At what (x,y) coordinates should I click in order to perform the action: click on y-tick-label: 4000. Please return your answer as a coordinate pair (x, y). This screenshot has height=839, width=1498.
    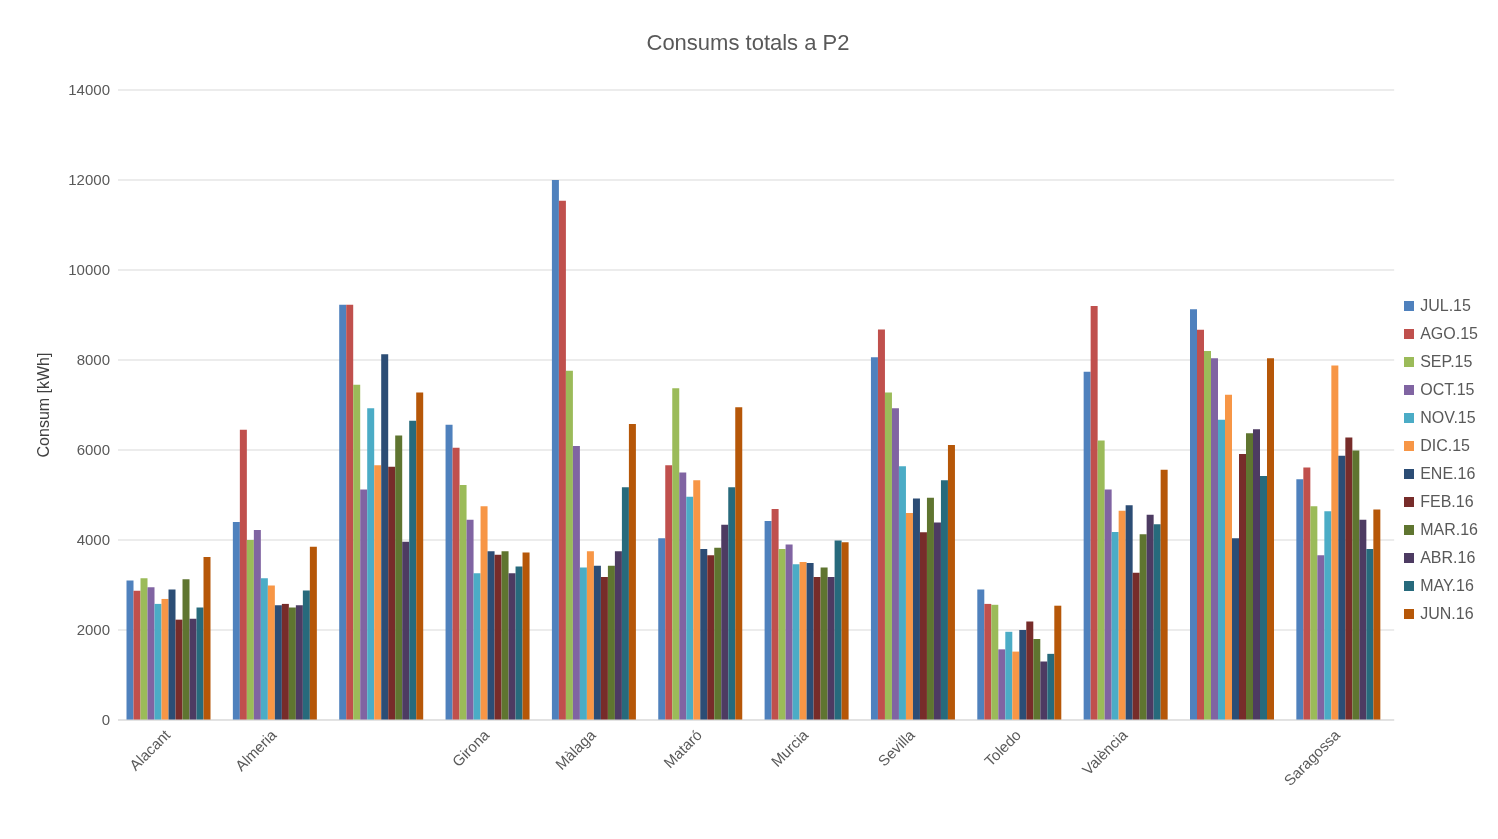
    Looking at the image, I should click on (93, 540).